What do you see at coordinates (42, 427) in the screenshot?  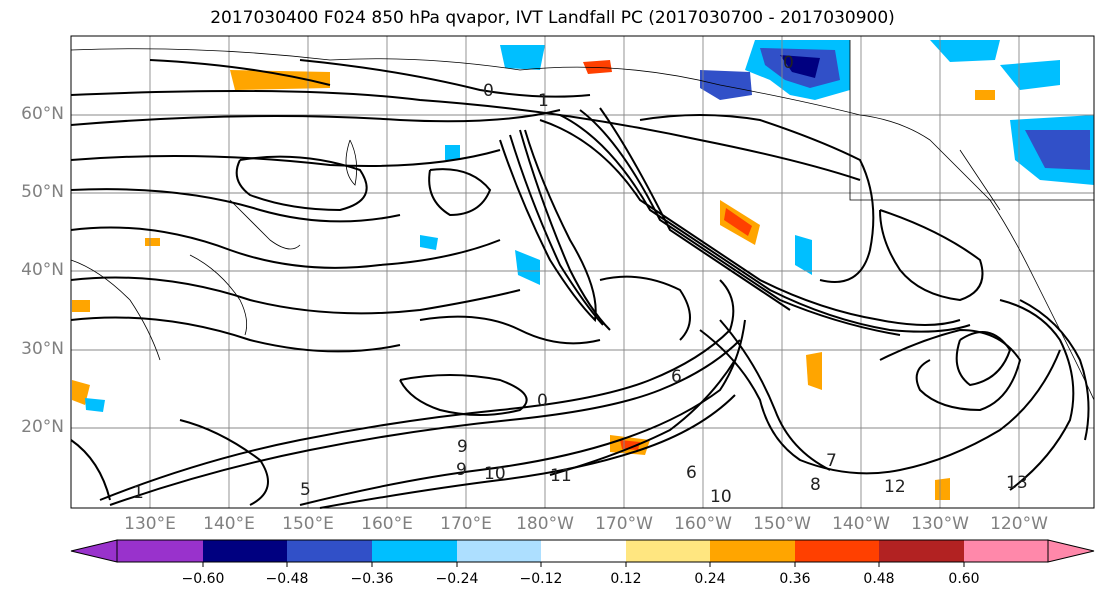 I see `lat-label-20n: 20°N` at bounding box center [42, 427].